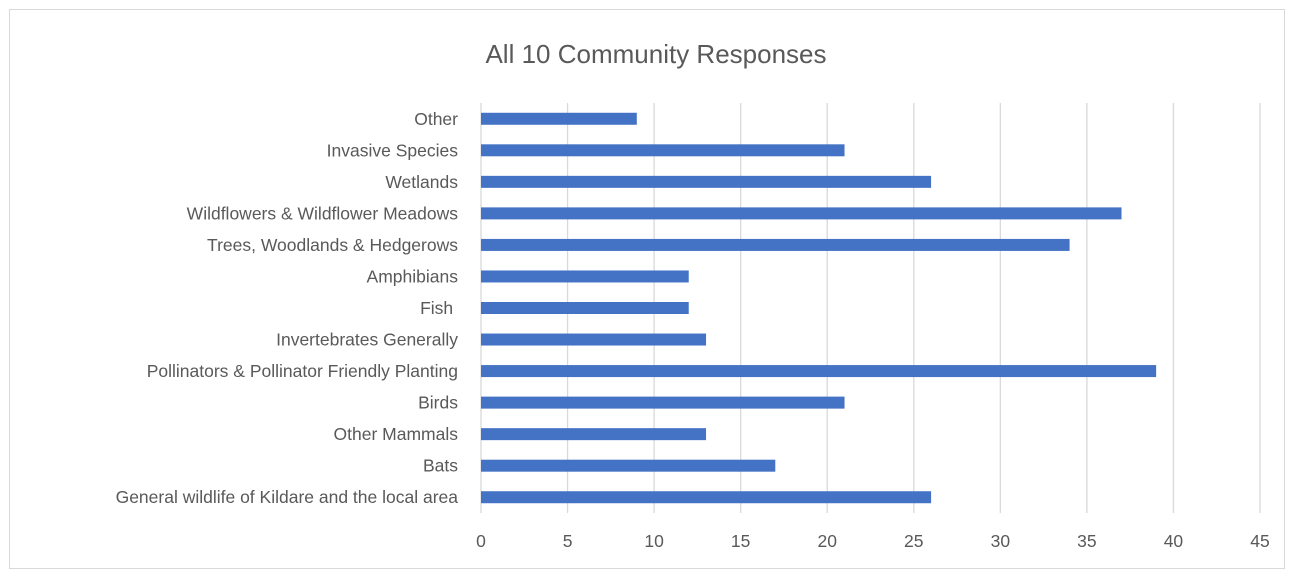 Image resolution: width=1292 pixels, height=569 pixels. What do you see at coordinates (913, 541) in the screenshot?
I see `x-tick-label: 25` at bounding box center [913, 541].